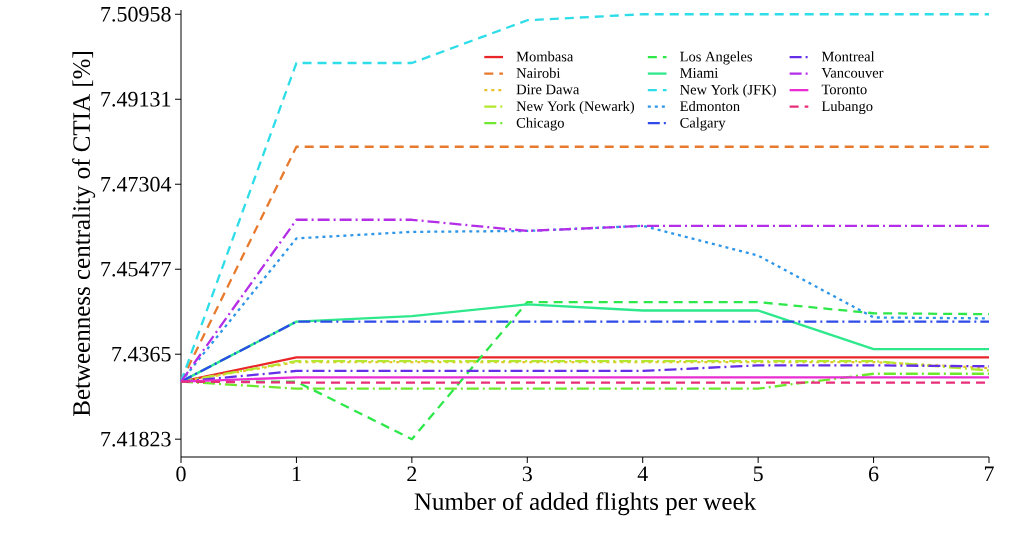 Image resolution: width=1009 pixels, height=538 pixels. What do you see at coordinates (136, 269) in the screenshot?
I see `y-tick-label: 7.45477` at bounding box center [136, 269].